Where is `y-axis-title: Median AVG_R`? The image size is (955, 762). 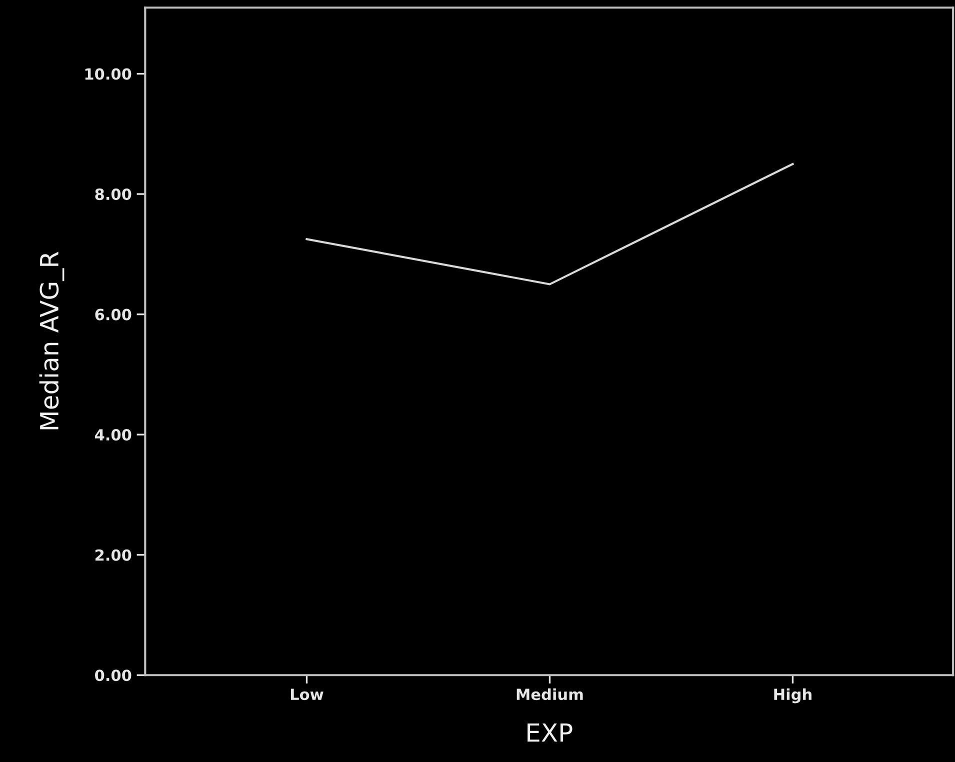
y-axis-title: Median AVG_R is located at coordinates (51, 341).